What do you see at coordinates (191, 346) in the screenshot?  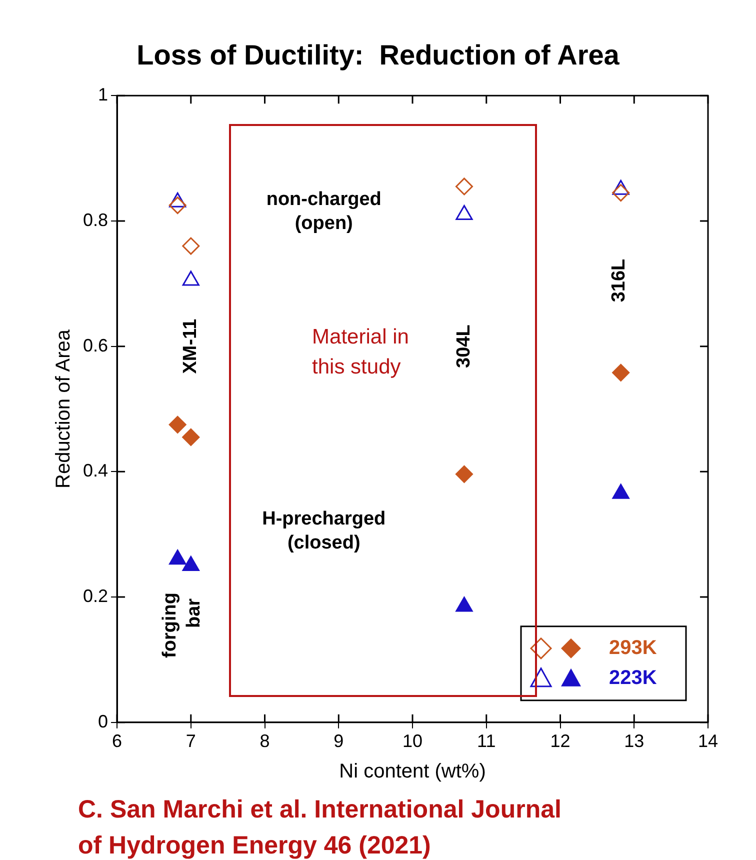 I see `annotation: XM-11` at bounding box center [191, 346].